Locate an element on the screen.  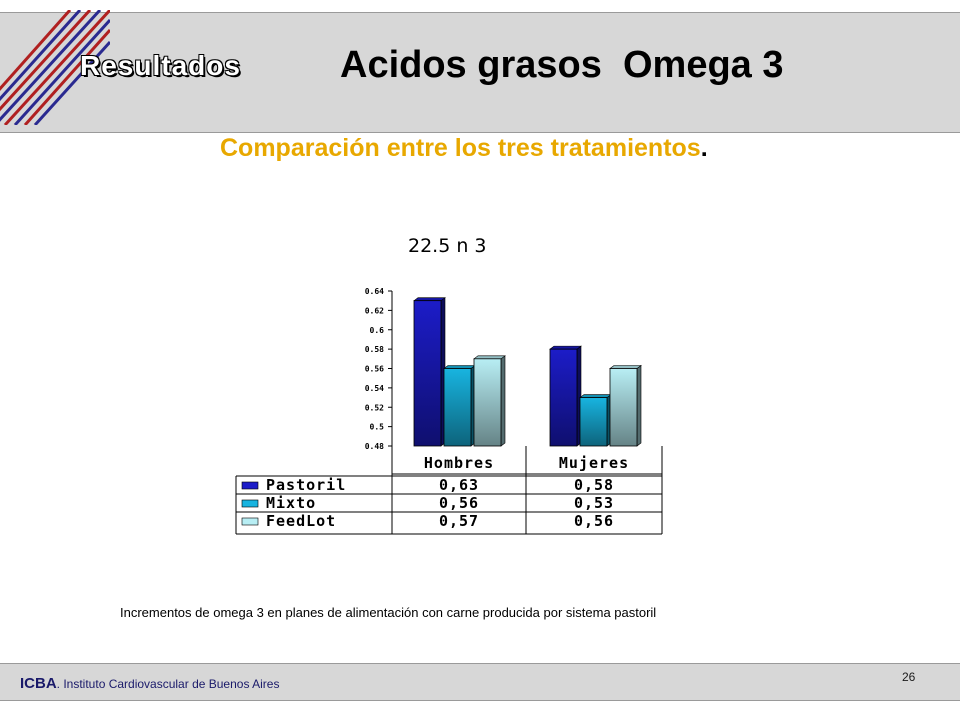
y-tick-label: 0.48 is located at coordinates (374, 446).